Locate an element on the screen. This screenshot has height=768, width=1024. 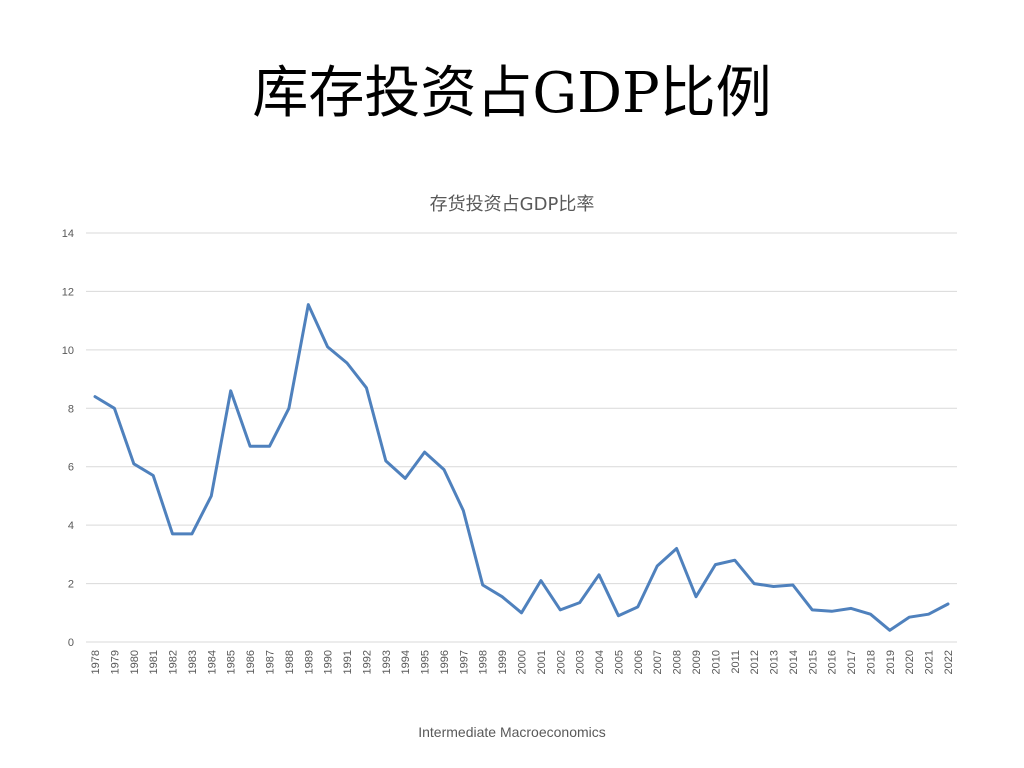
x-tick-label: 1990 is located at coordinates (329, 662).